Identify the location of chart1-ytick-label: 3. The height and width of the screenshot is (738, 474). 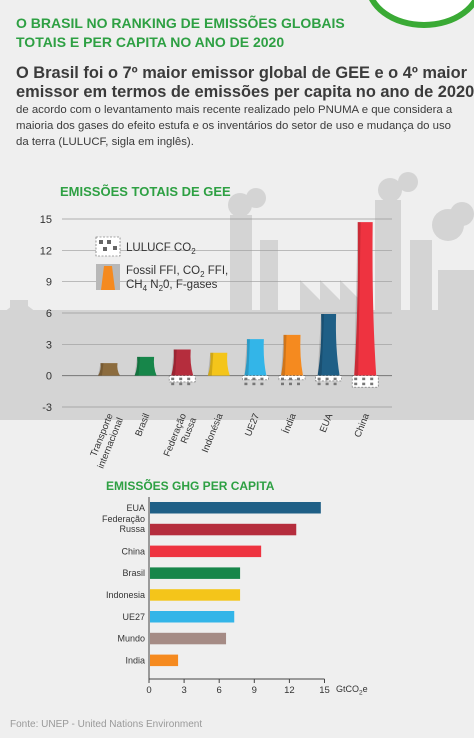
(49, 345).